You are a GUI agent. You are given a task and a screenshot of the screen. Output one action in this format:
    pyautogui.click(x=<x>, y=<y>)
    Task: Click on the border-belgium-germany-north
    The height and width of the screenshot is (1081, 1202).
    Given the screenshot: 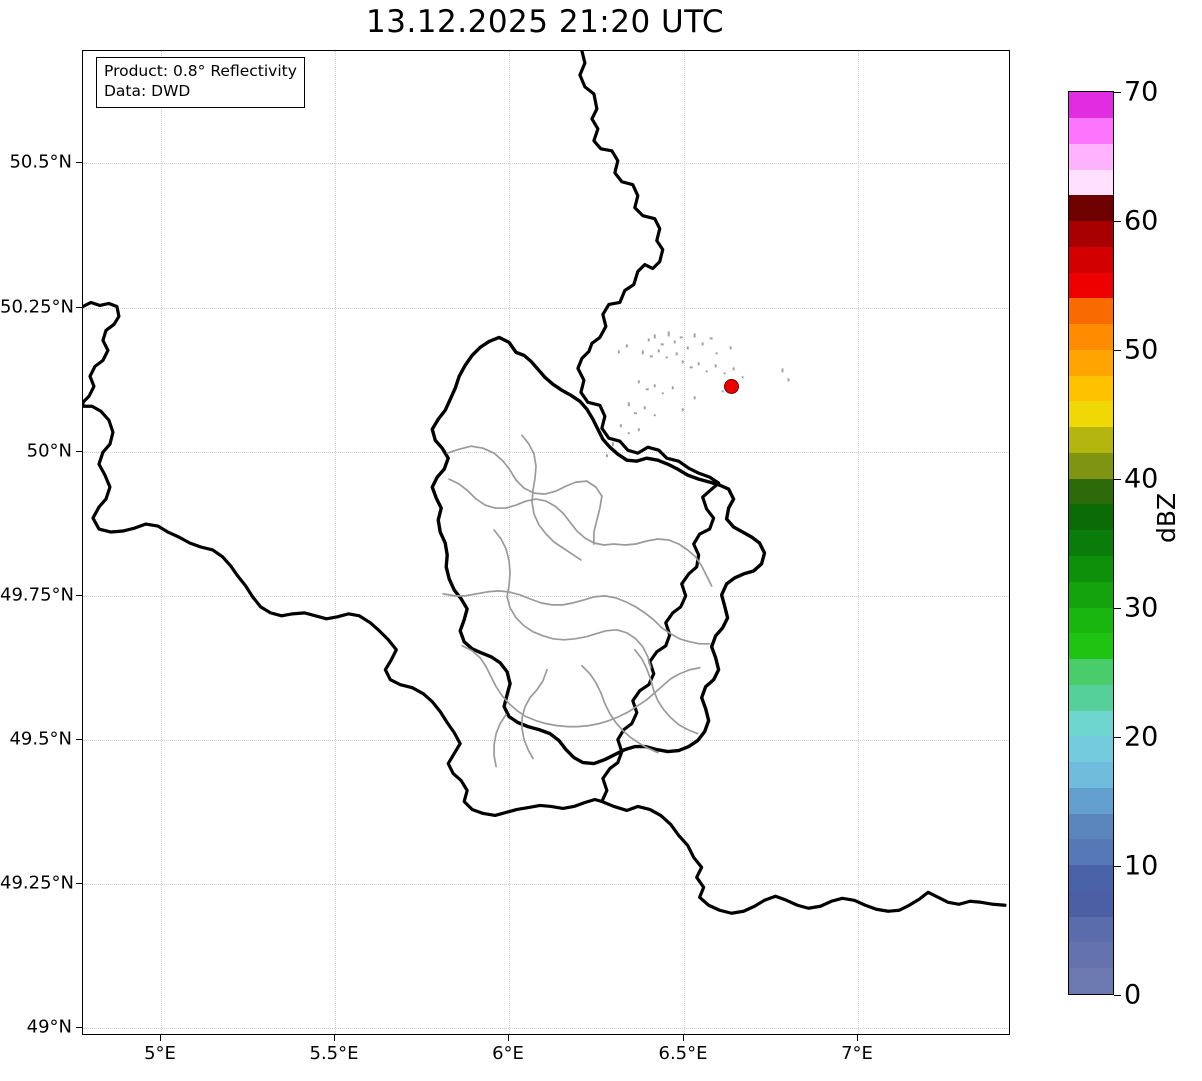 What is the action you would take?
    pyautogui.click(x=621, y=202)
    